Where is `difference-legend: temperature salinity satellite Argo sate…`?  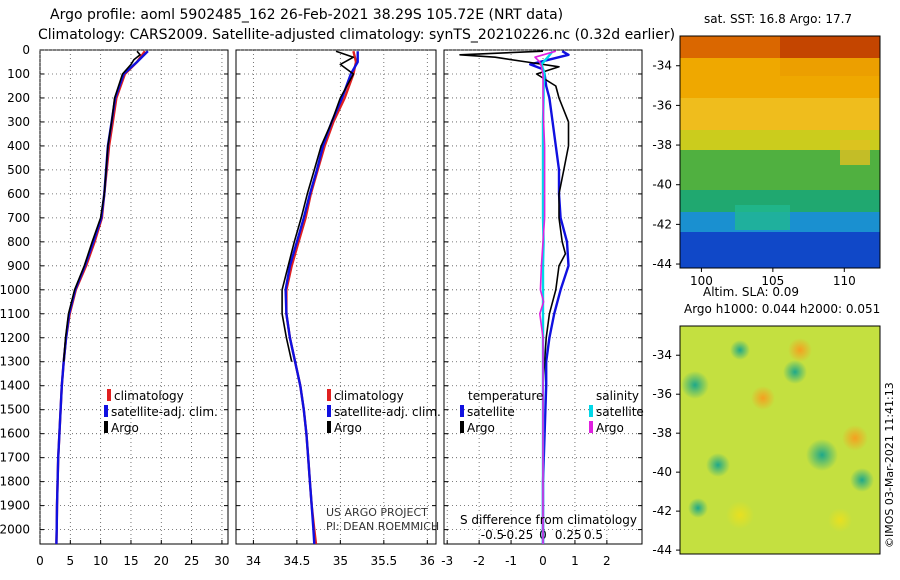 difference-legend: temperature salinity satellite Argo sate… is located at coordinates (552, 412).